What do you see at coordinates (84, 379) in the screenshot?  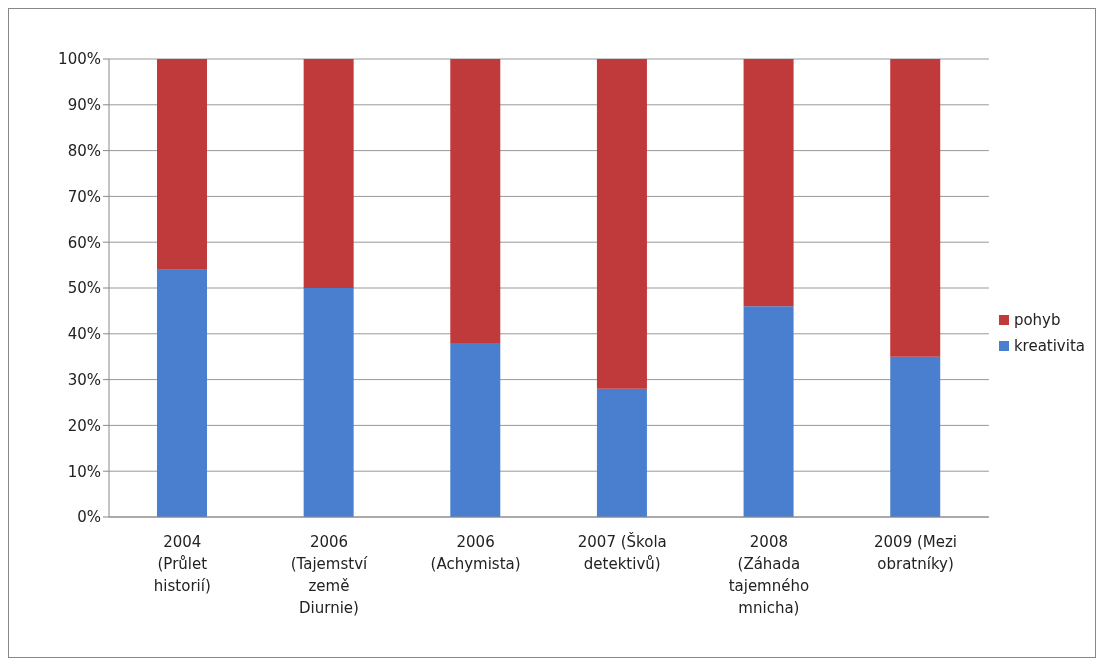 I see `y-tick-label: 30%` at bounding box center [84, 379].